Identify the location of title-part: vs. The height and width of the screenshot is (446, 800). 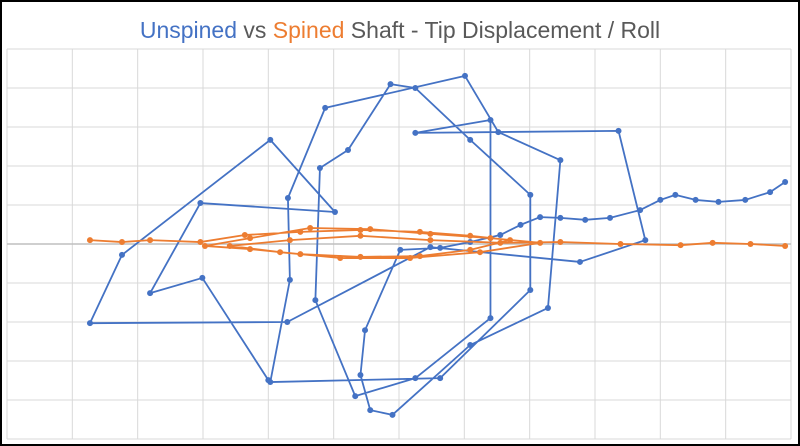
(255, 30).